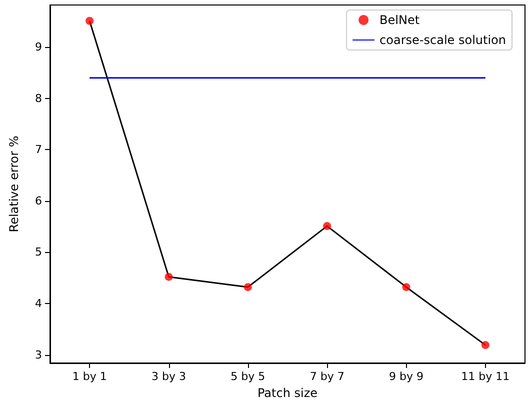 This screenshot has width=532, height=405. What do you see at coordinates (248, 376) in the screenshot?
I see `x-tick-label: 5 by 5` at bounding box center [248, 376].